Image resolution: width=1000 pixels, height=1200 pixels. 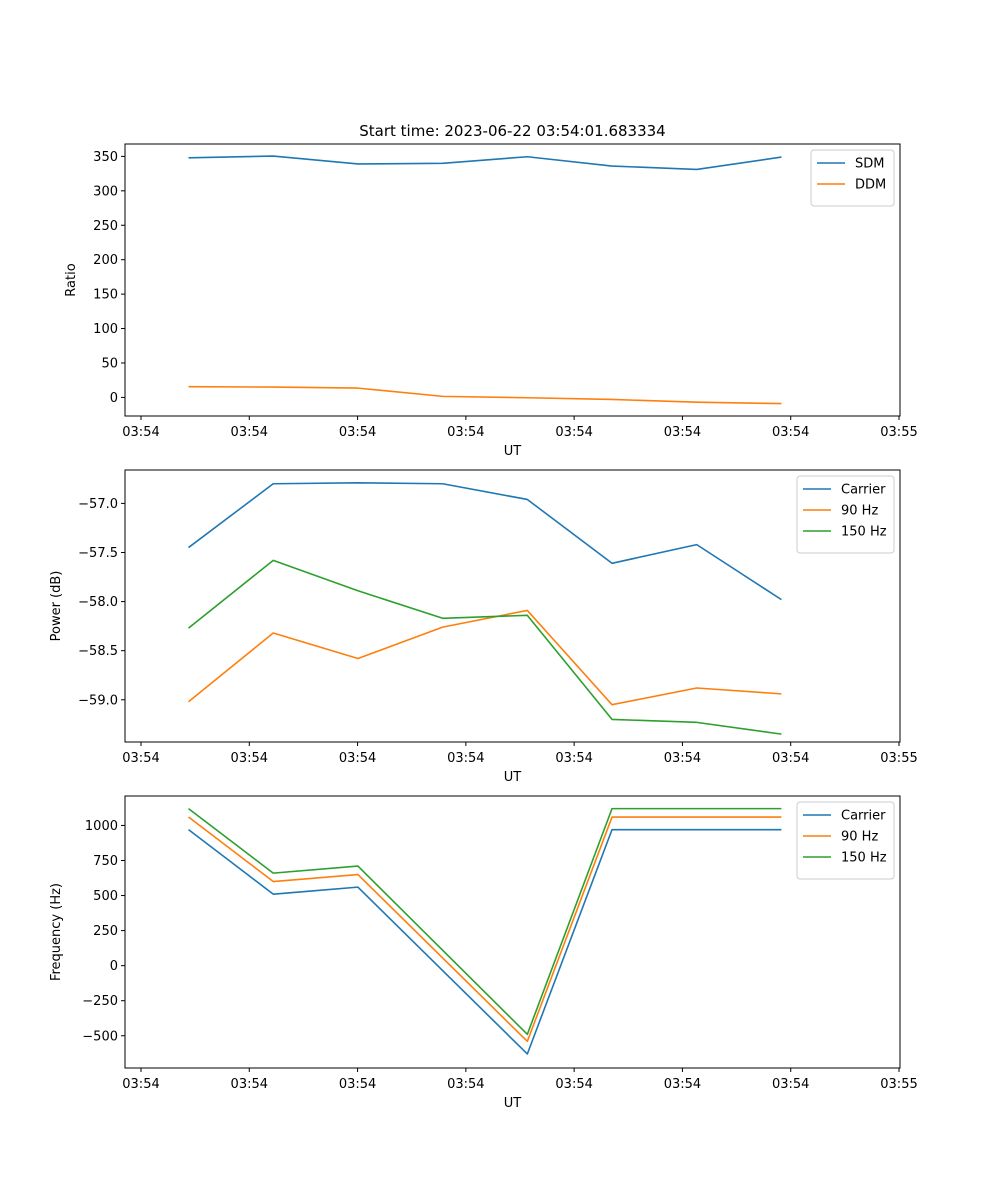 What do you see at coordinates (71, 279) in the screenshot?
I see `y-axis-label: Ratio` at bounding box center [71, 279].